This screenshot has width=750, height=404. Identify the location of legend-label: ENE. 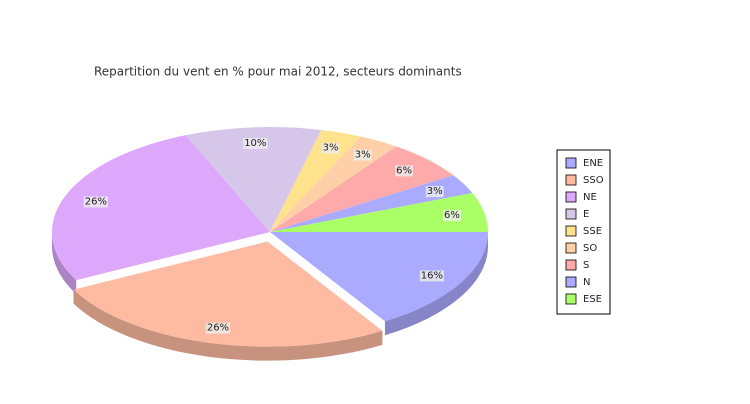
(593, 163).